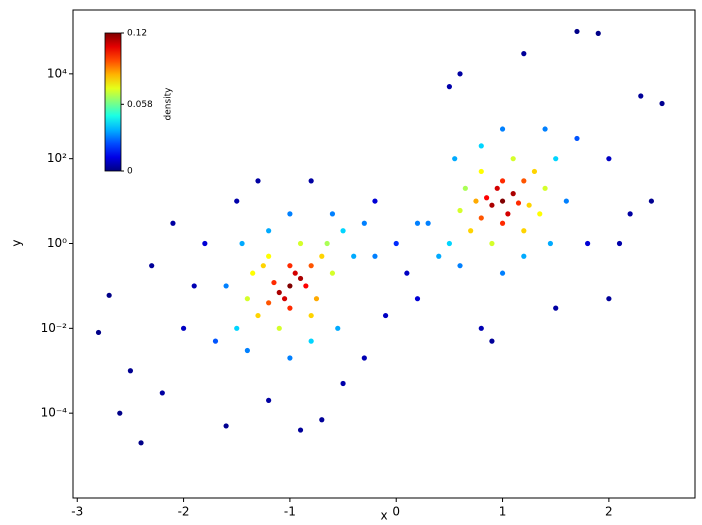 The height and width of the screenshot is (525, 702). Describe the element at coordinates (17, 242) in the screenshot. I see `y-axis-label: y` at that location.